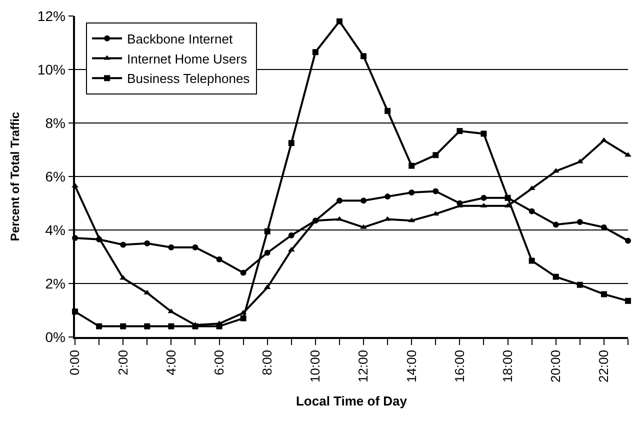  What do you see at coordinates (556, 366) in the screenshot?
I see `x-tick-label: 20:00` at bounding box center [556, 366].